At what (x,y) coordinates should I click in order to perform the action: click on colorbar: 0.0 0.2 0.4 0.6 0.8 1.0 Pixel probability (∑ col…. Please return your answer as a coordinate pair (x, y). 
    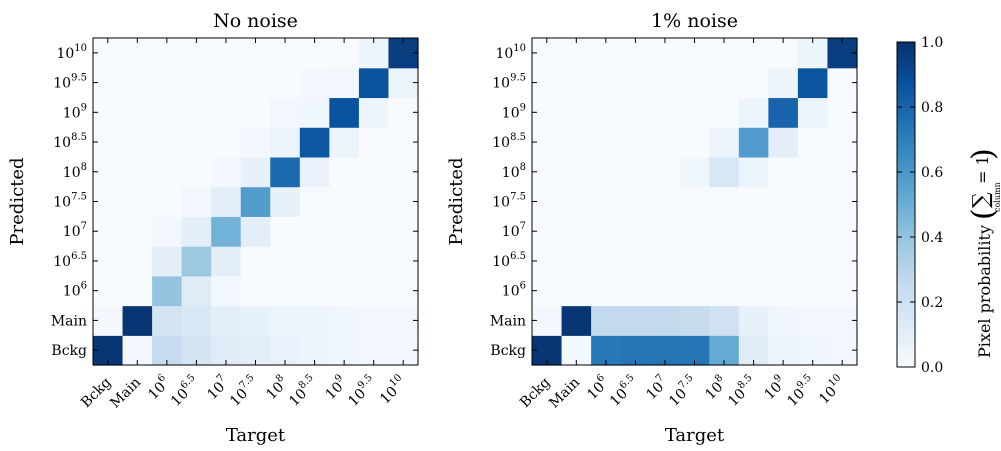
    Looking at the image, I should click on (948, 205).